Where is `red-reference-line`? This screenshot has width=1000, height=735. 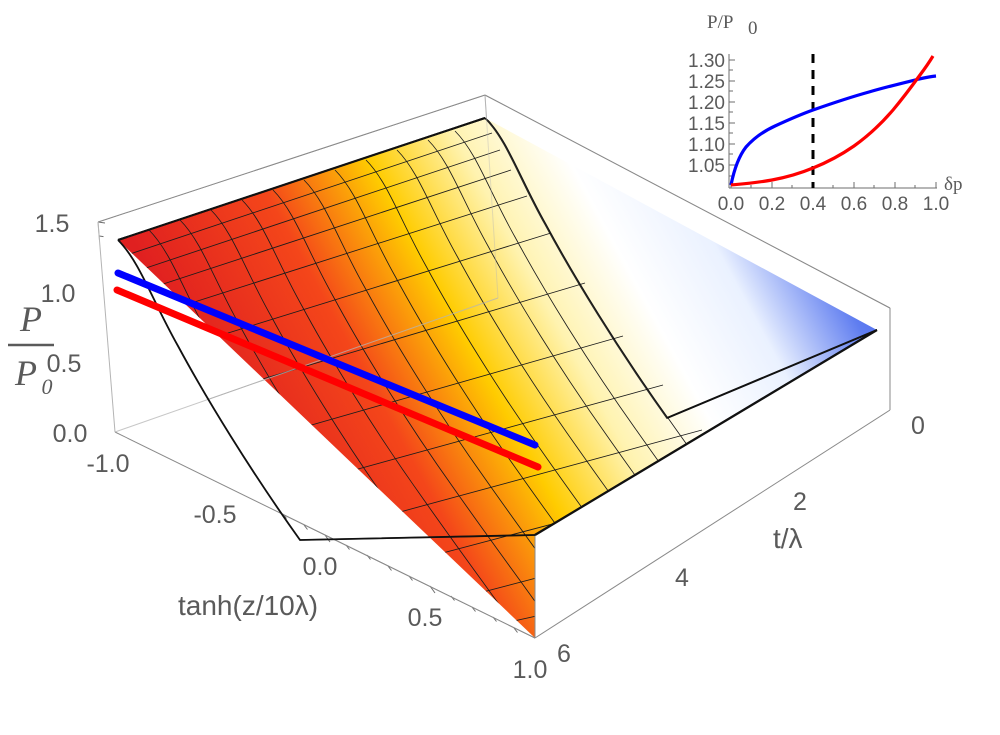
red-reference-line is located at coordinates (327, 378).